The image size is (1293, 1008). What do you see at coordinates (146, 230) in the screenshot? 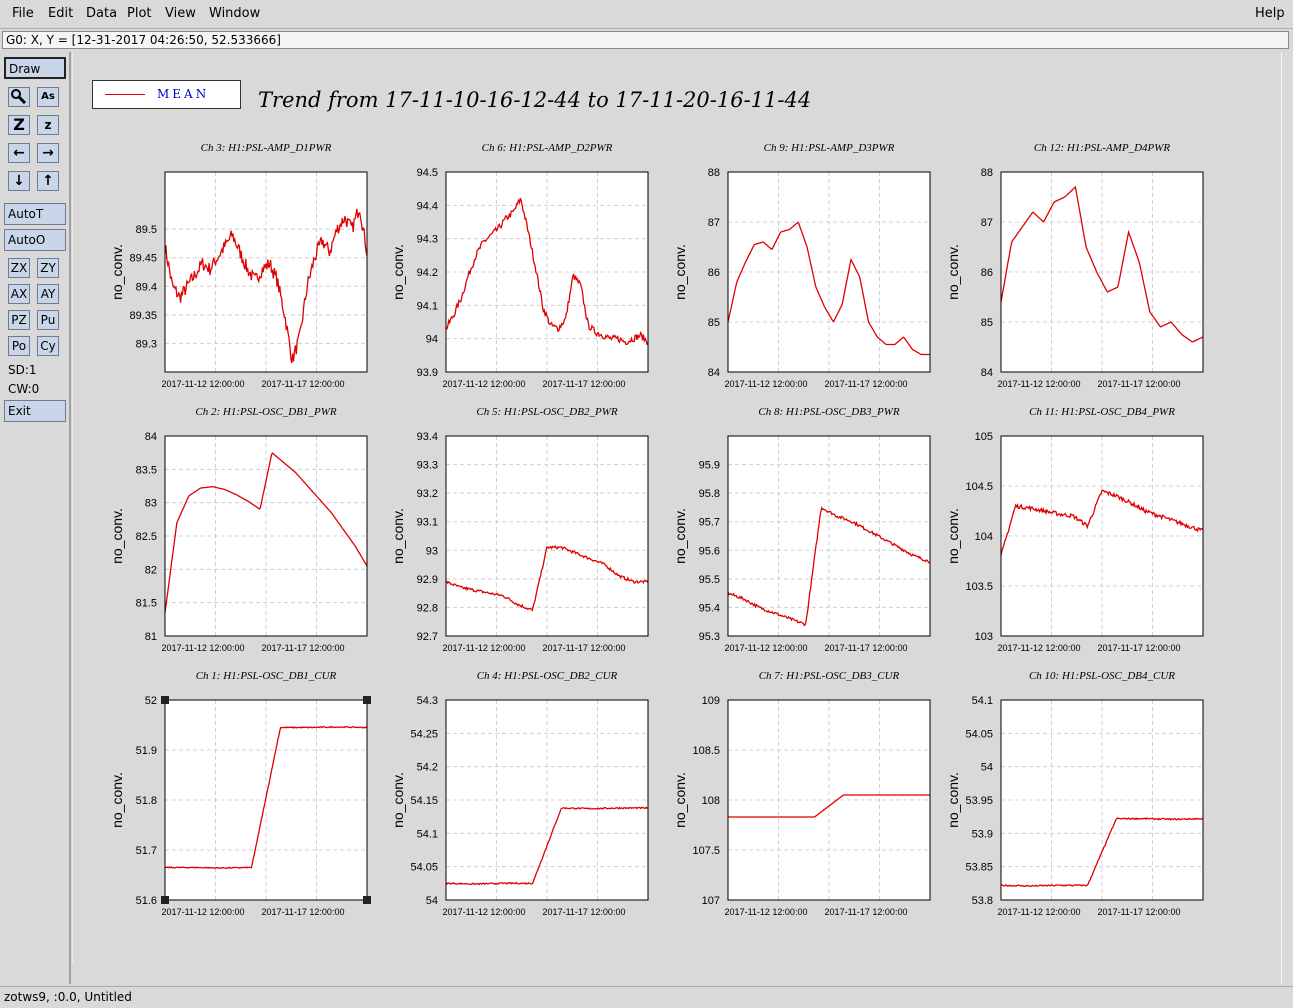
I see `y-tick-label: 89.5` at bounding box center [146, 230].